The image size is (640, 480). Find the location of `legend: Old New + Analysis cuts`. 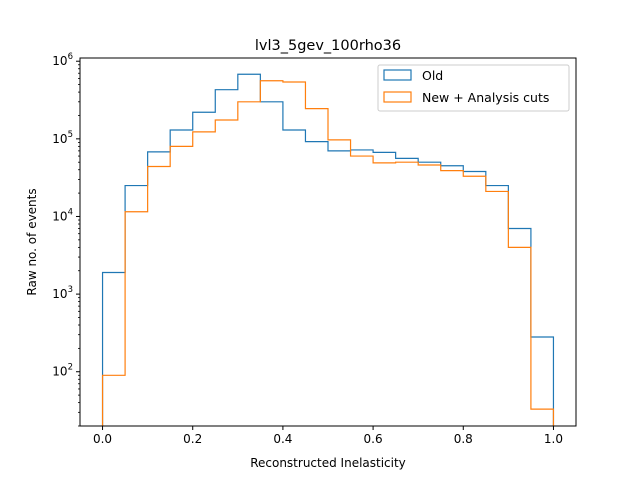

legend: Old New + Analysis cuts is located at coordinates (473, 88).